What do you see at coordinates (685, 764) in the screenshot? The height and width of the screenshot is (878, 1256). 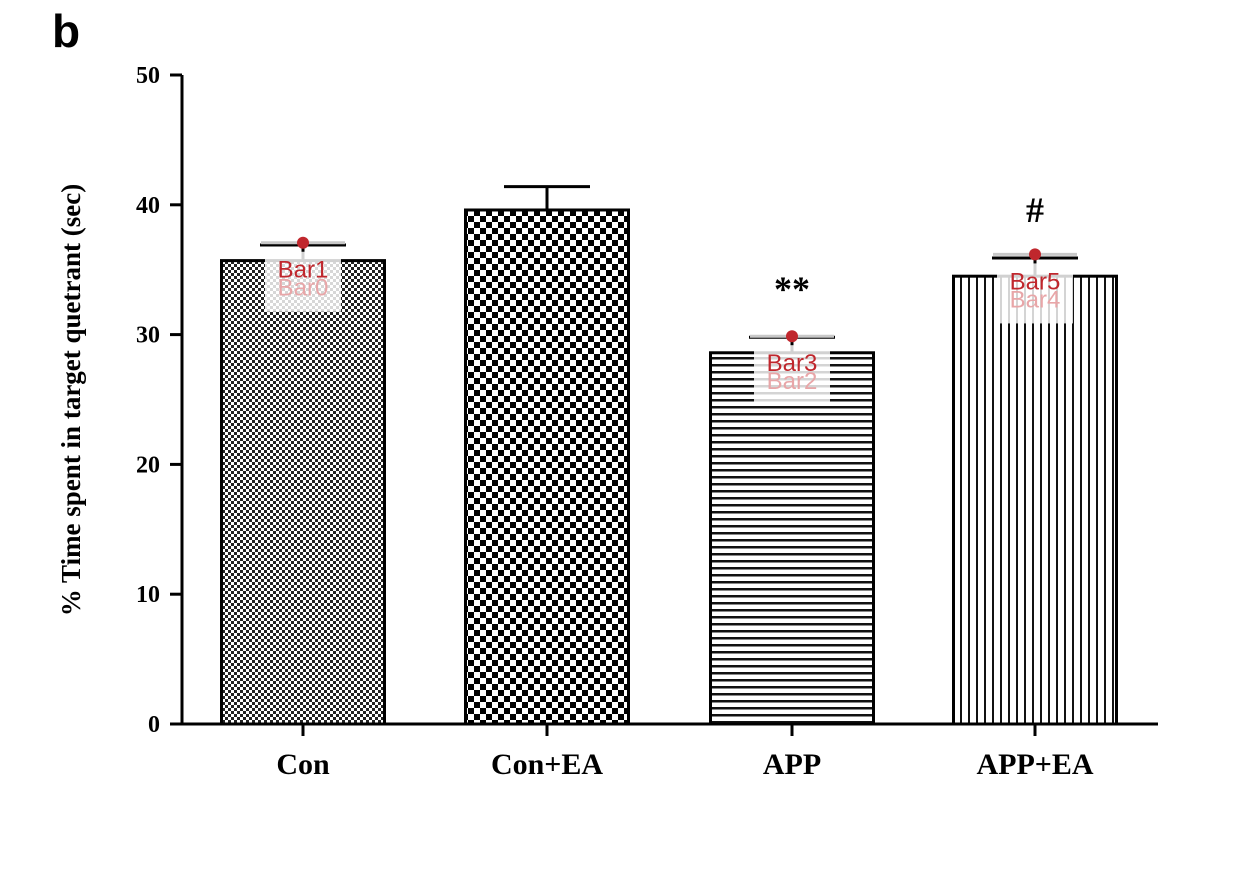 I see `x-axis-labels: Con Con+EA APP APP+EA` at bounding box center [685, 764].